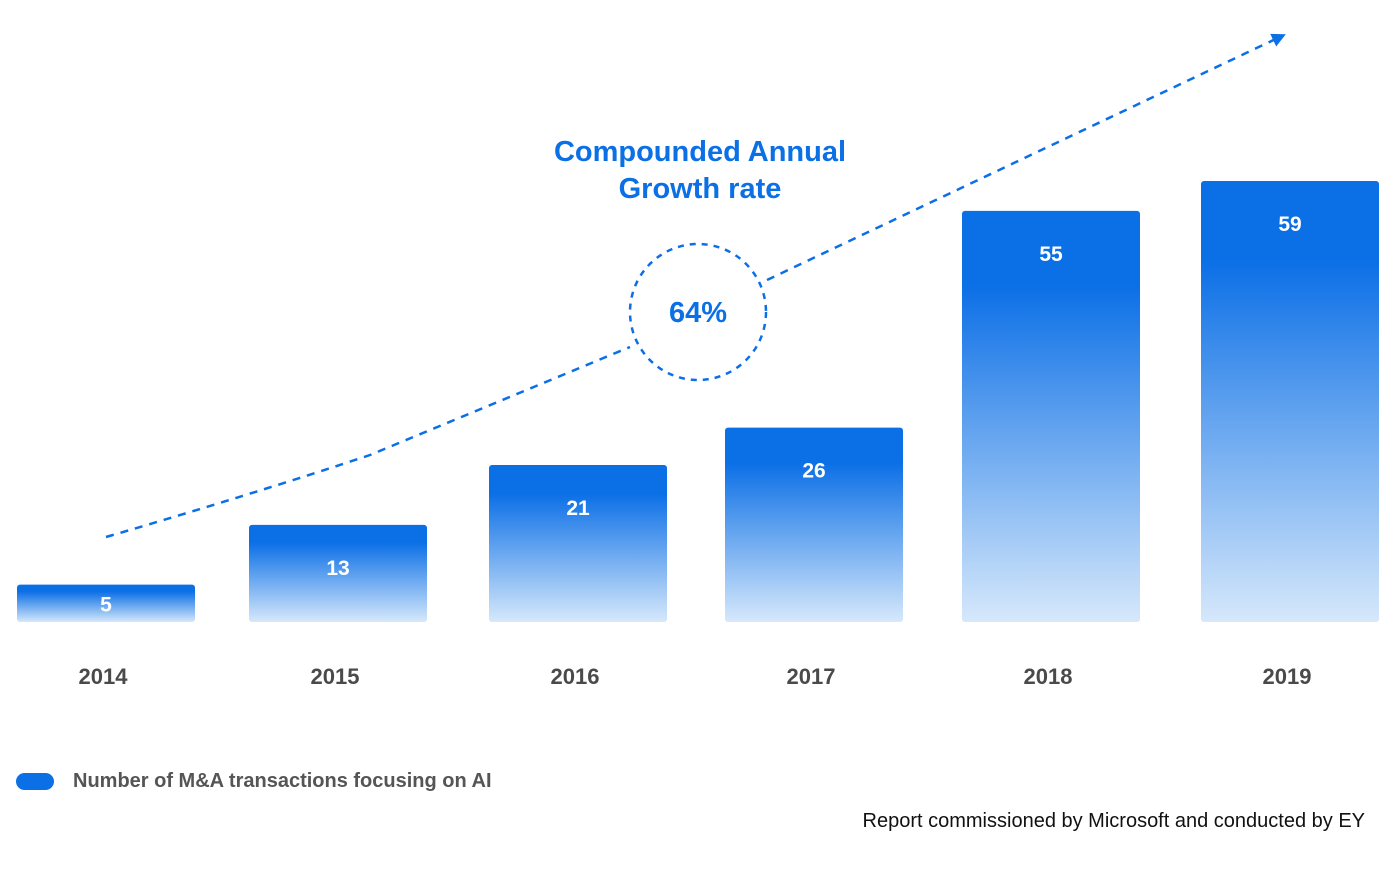  Describe the element at coordinates (335, 676) in the screenshot. I see `x-tick-label-2015: 2015` at that location.